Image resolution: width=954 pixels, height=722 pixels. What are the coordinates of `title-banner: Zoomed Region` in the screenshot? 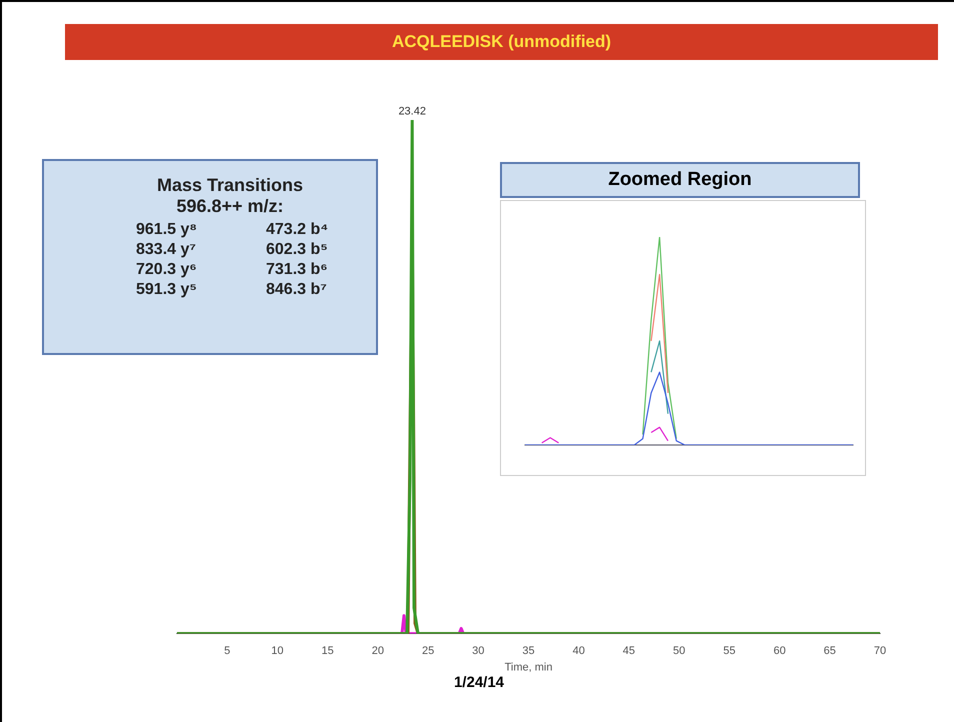 It's located at (680, 180).